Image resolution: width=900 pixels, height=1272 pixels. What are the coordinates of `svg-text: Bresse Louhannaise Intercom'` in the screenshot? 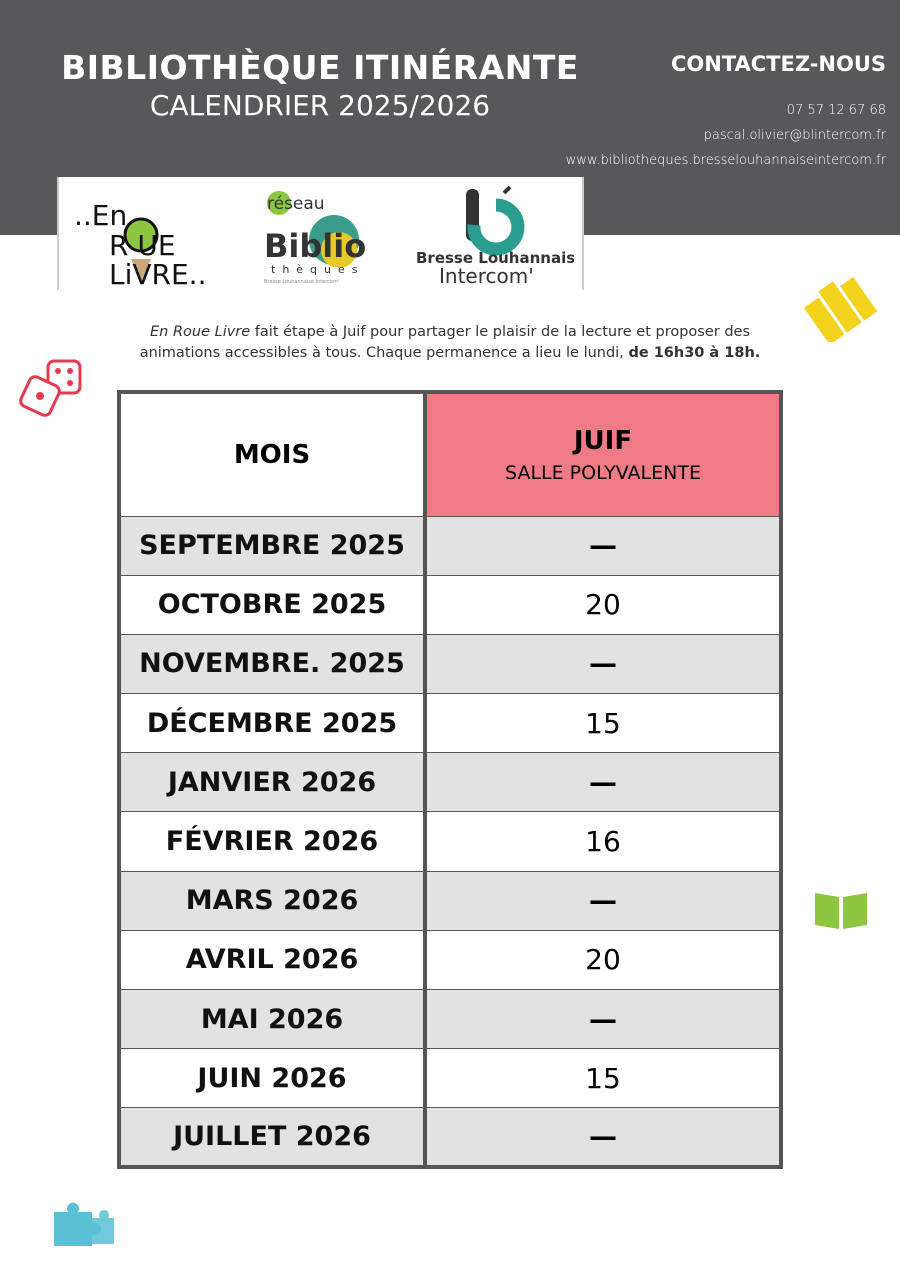 It's located at (301, 282).